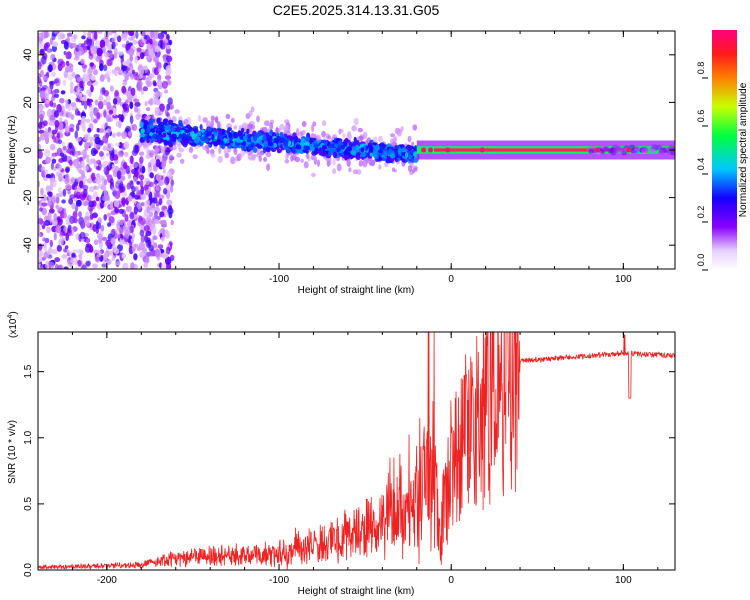  What do you see at coordinates (279, 580) in the screenshot?
I see `x-tick-label: -100` at bounding box center [279, 580].